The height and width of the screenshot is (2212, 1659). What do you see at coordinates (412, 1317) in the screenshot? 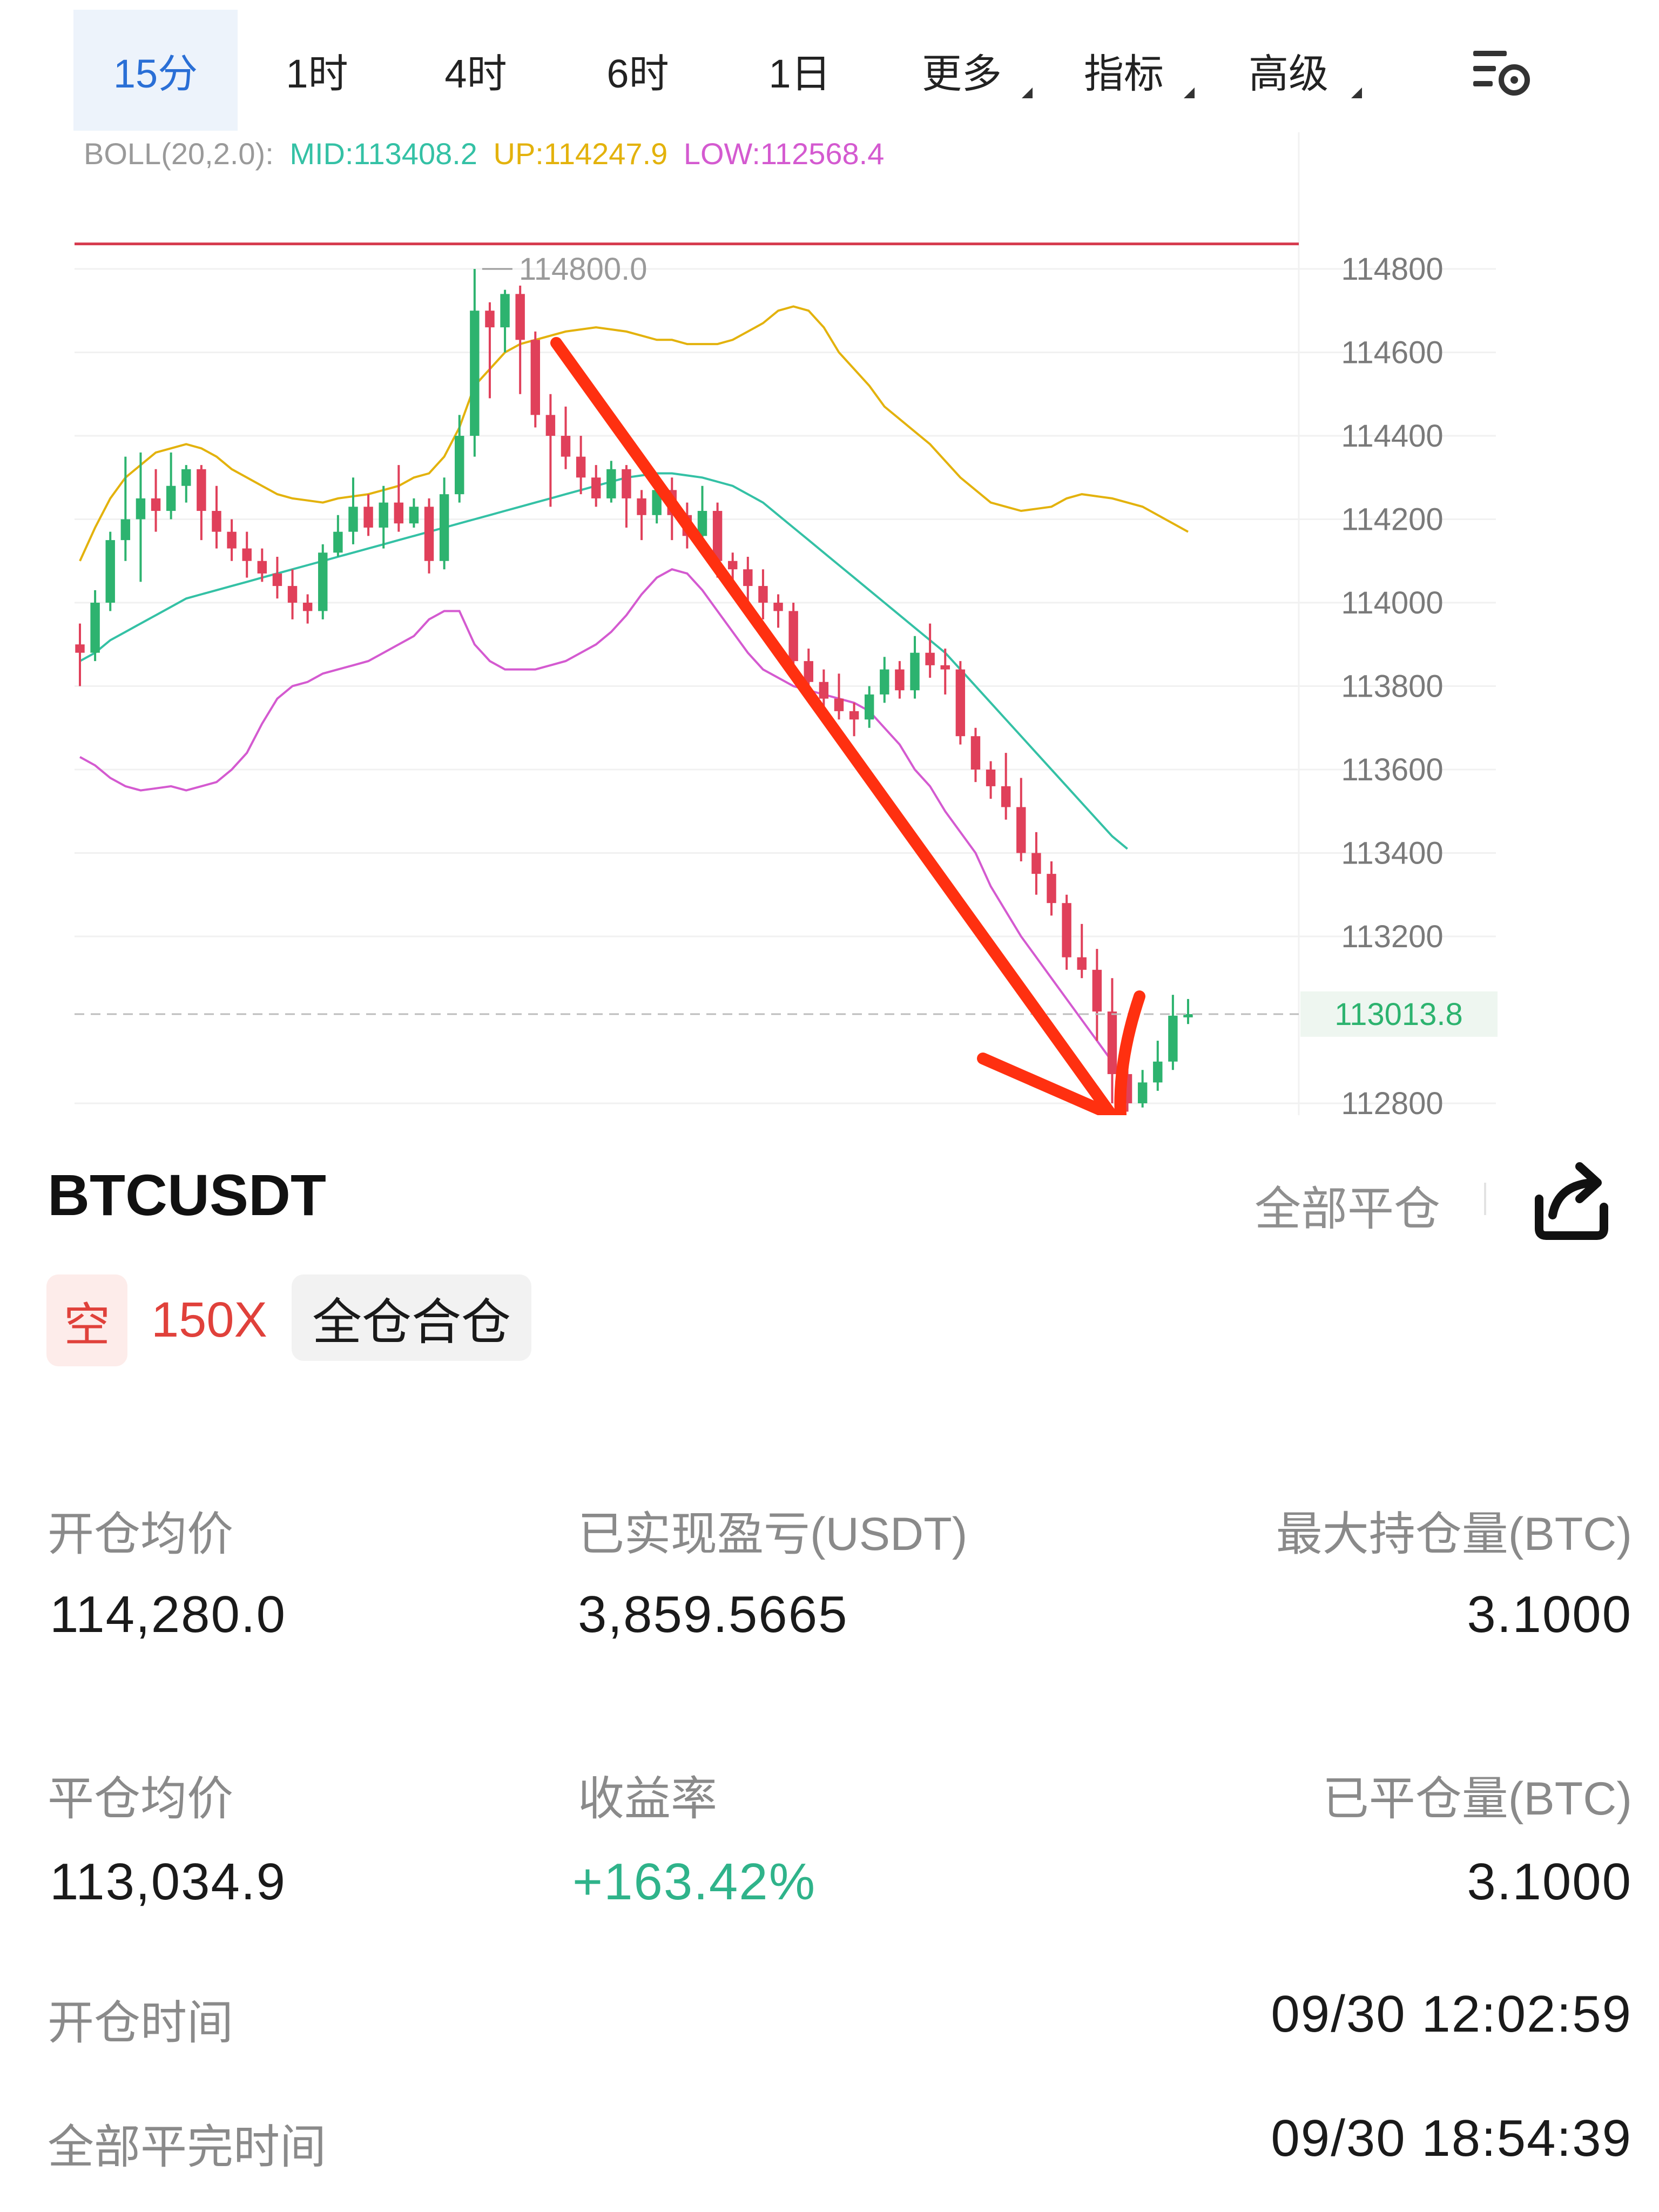
I see `margin-mode-badge: 全仓合仓` at bounding box center [412, 1317].